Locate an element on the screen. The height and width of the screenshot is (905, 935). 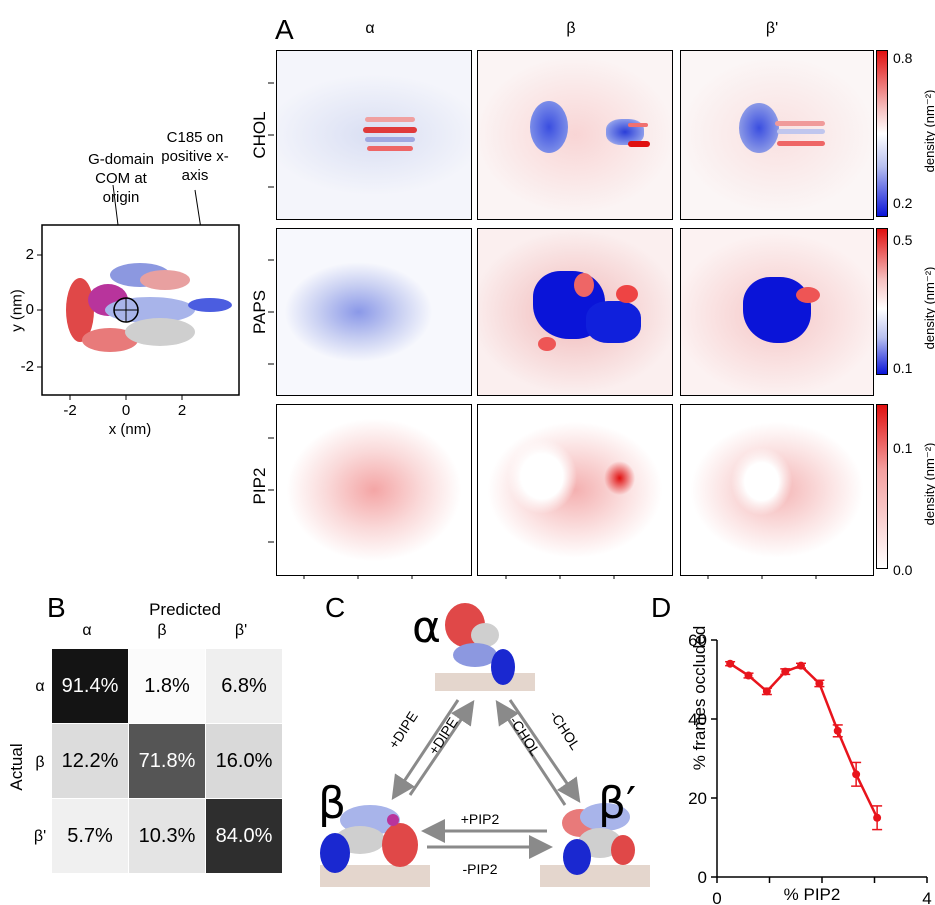
cm-cell-0-1: 1.8% is located at coordinates (167, 686).